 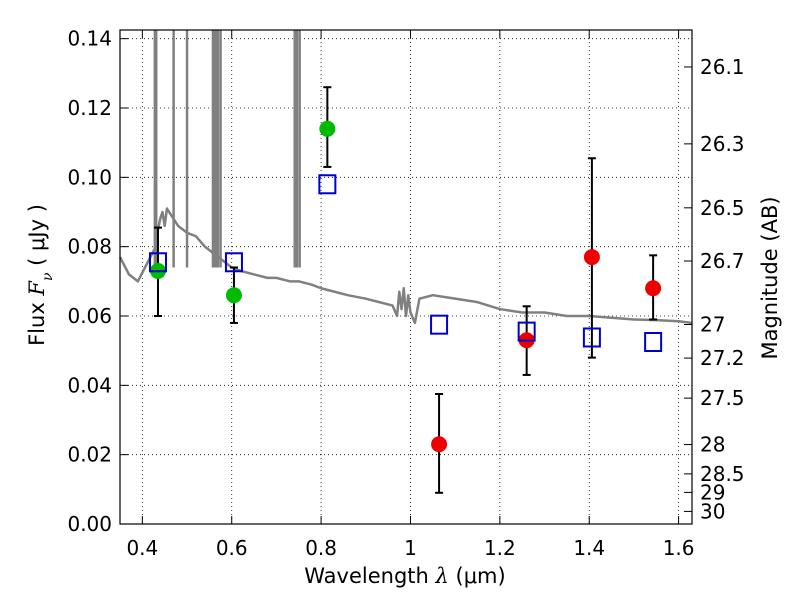 I want to click on x-tick-label: 1.6, so click(x=679, y=548).